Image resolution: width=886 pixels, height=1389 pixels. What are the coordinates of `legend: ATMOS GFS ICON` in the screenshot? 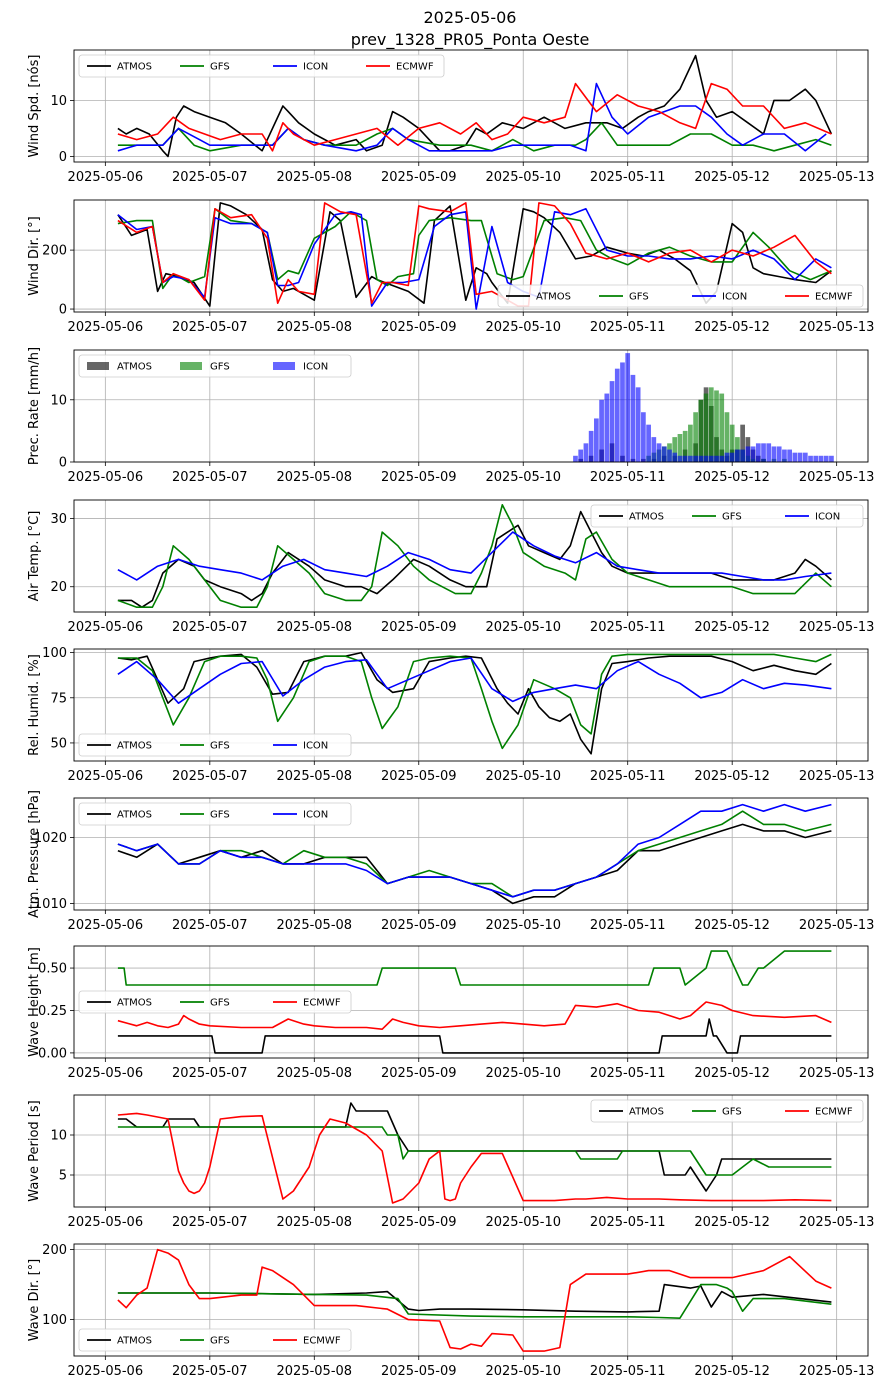 It's located at (215, 366).